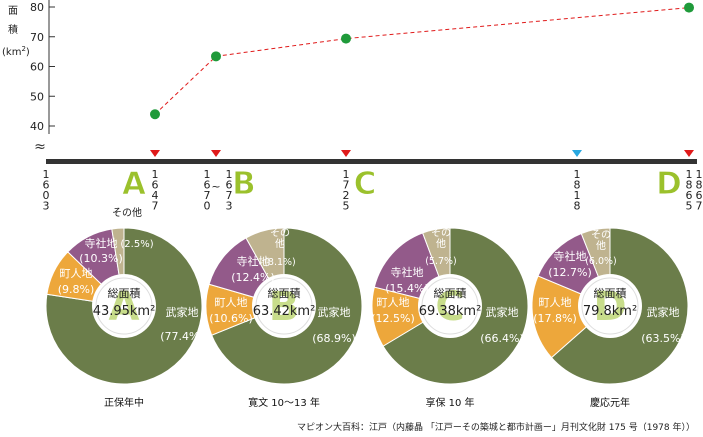 The height and width of the screenshot is (437, 703). What do you see at coordinates (669, 184) in the screenshot?
I see `period-letter: D` at bounding box center [669, 184].